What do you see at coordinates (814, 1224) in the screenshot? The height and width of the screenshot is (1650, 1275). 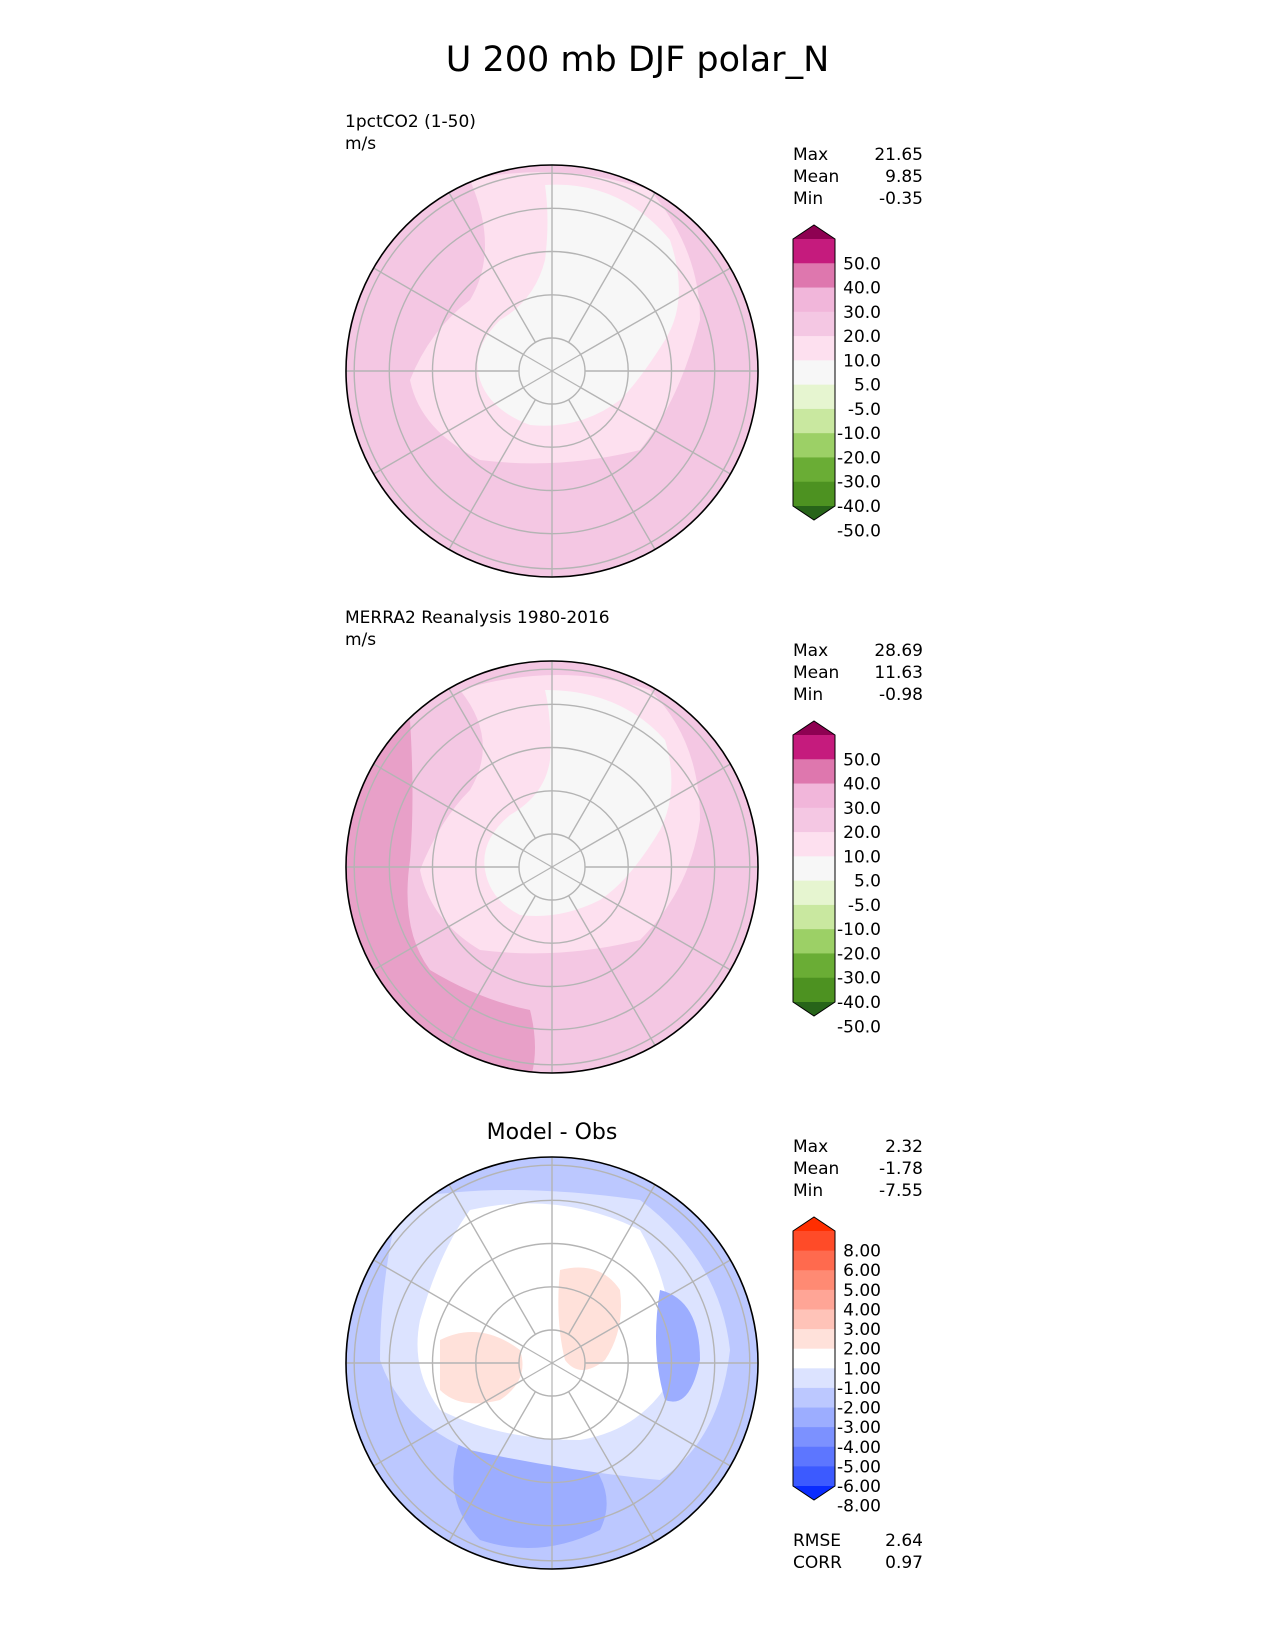 I see `colorbar-extend-max` at bounding box center [814, 1224].